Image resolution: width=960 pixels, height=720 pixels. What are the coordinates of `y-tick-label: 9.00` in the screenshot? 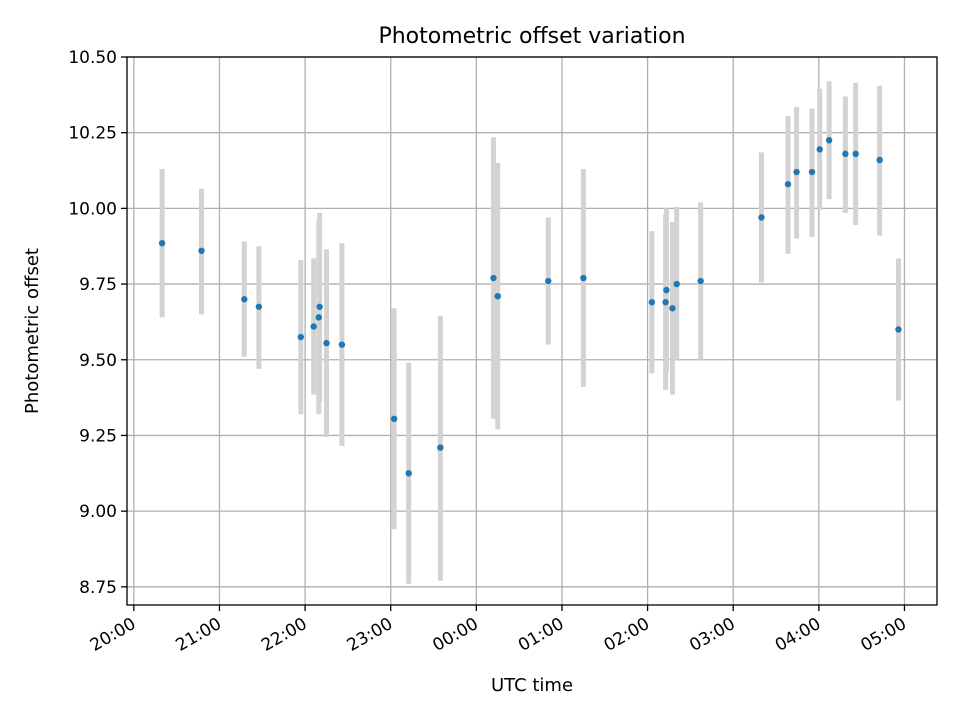 It's located at (98, 512).